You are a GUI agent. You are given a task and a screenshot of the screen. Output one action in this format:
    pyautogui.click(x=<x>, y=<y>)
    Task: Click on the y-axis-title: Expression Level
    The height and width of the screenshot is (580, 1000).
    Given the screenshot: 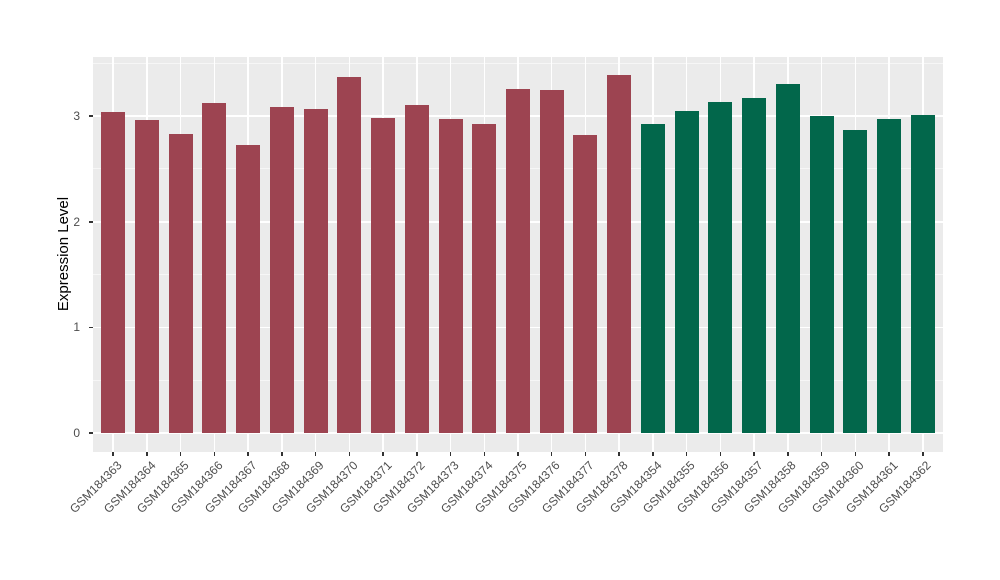 What is the action you would take?
    pyautogui.click(x=63, y=254)
    